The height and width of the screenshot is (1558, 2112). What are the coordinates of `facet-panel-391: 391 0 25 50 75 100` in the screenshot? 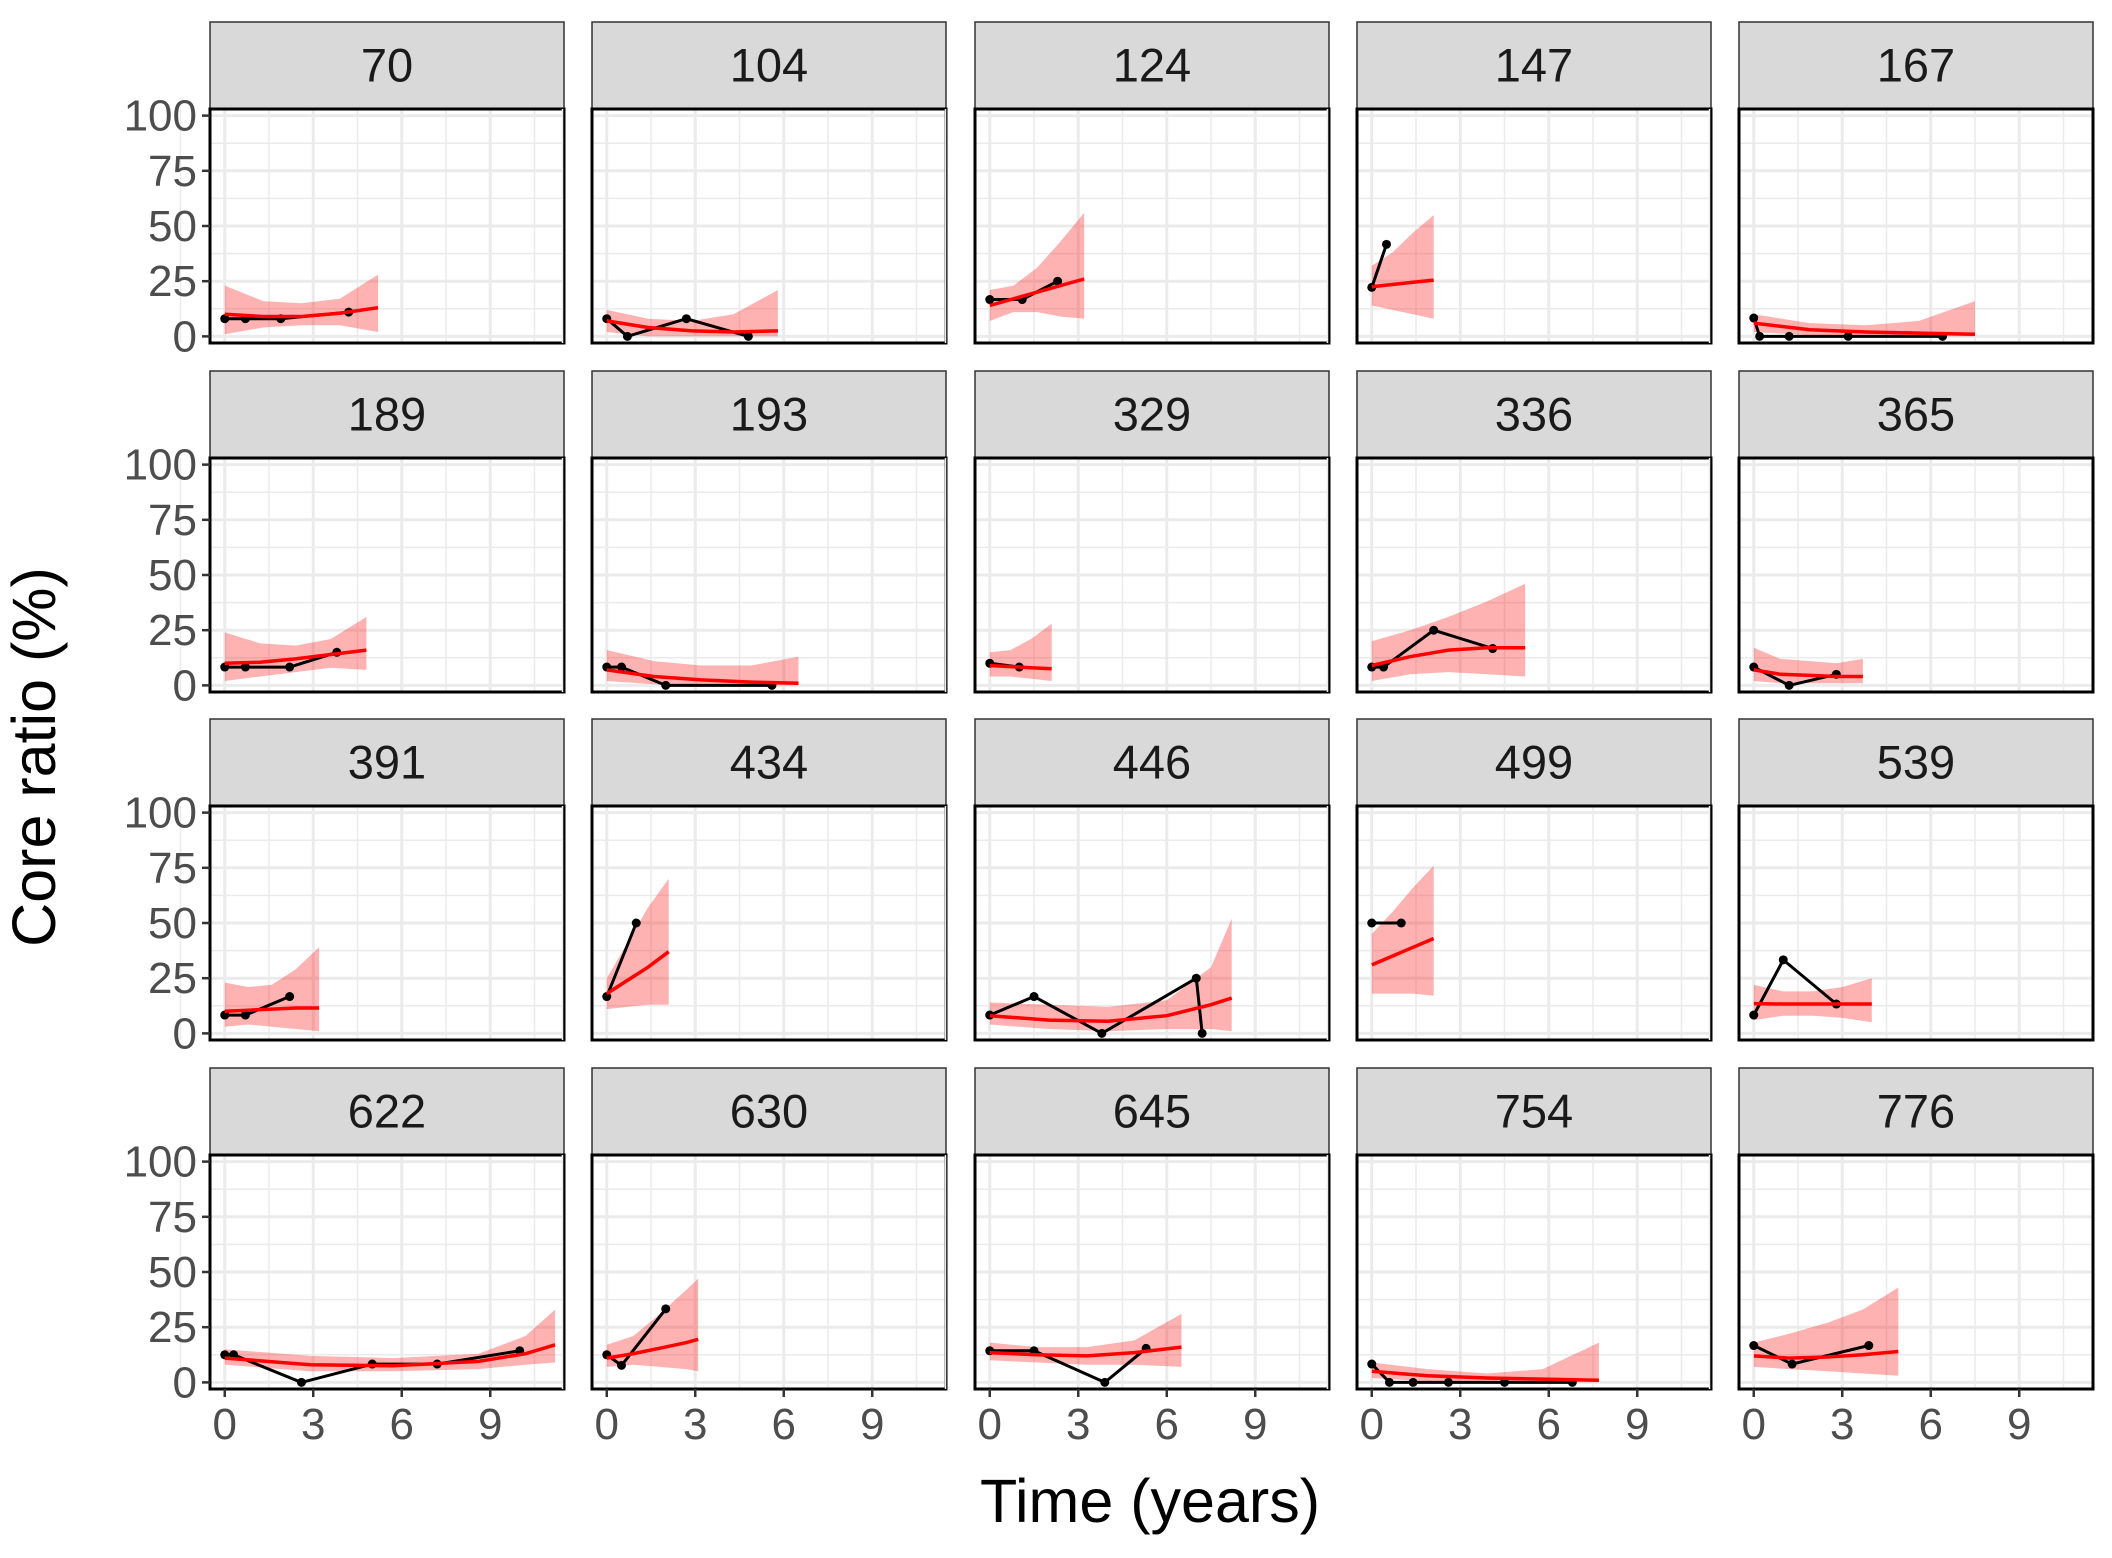 It's located at (345, 888).